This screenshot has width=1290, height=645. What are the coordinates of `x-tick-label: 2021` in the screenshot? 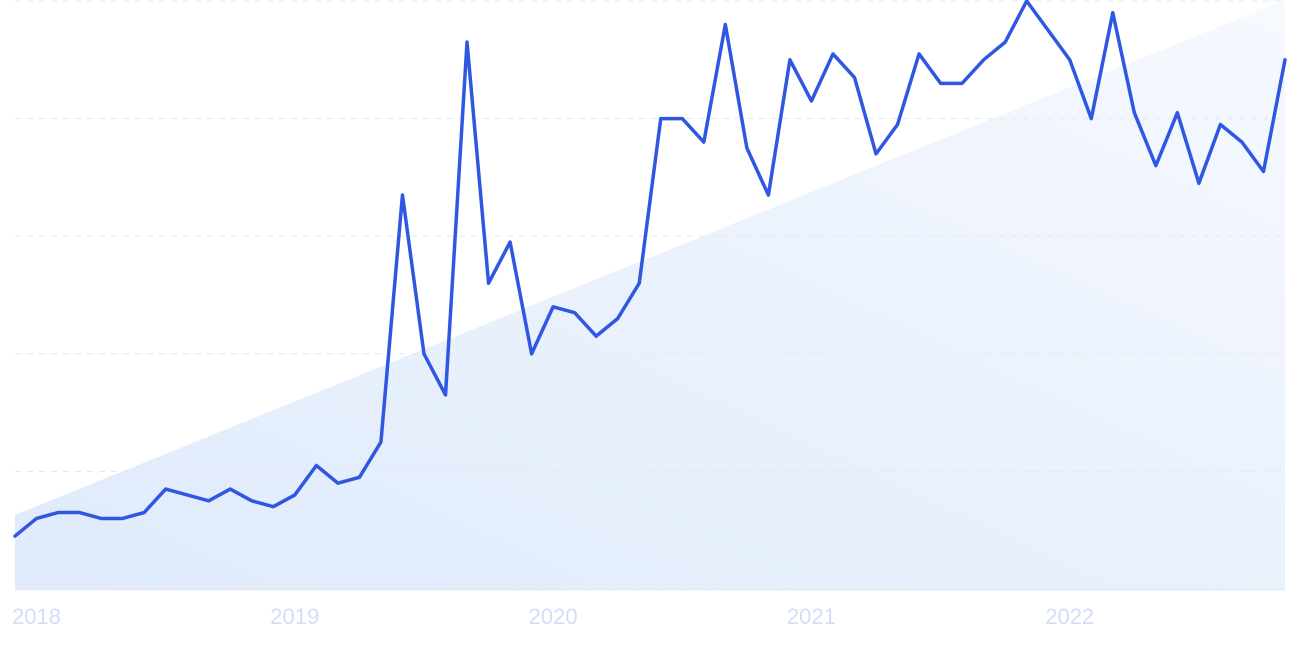 It's located at (811, 616).